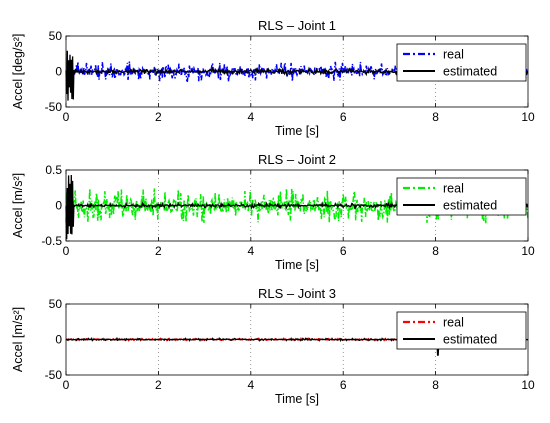 This screenshot has height=423, width=550. I want to click on chart-title: RLS – Joint 1, so click(297, 25).